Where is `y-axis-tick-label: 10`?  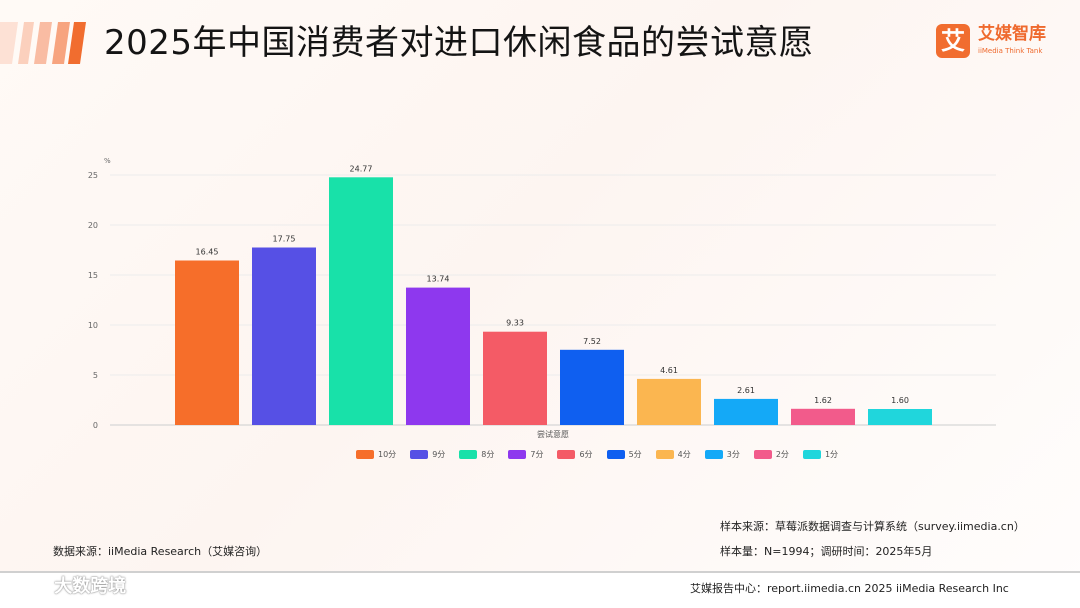
y-axis-tick-label: 10 is located at coordinates (93, 325).